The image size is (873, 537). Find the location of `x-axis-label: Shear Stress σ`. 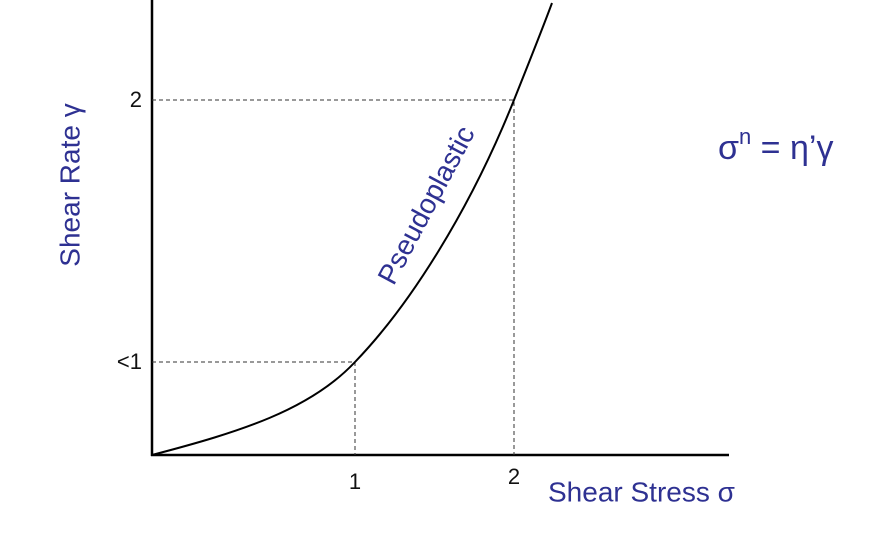

x-axis-label: Shear Stress σ is located at coordinates (641, 491).